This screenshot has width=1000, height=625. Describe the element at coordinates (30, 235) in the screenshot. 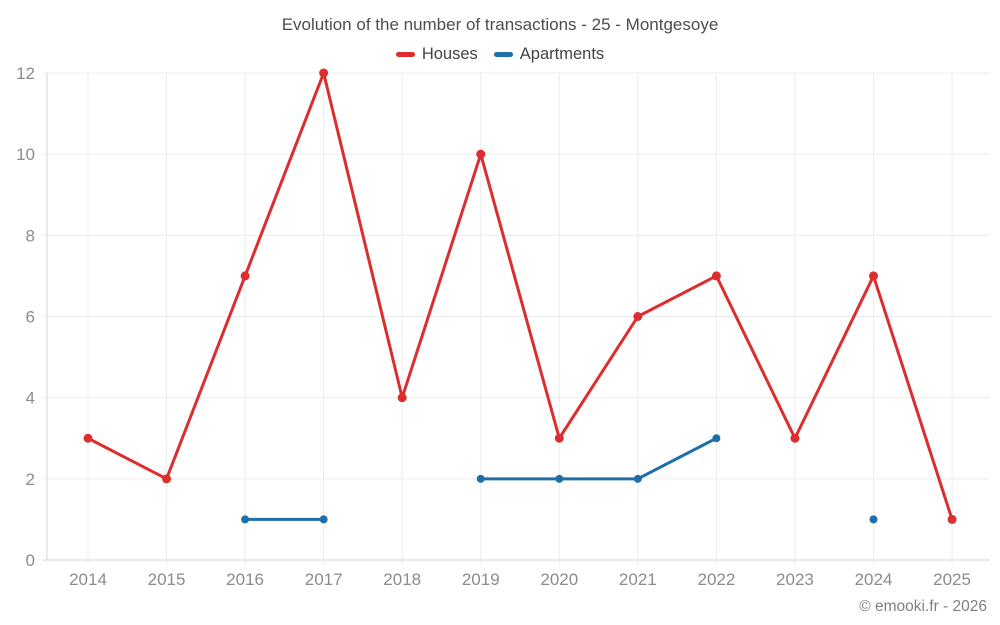

I see `y-axis-tick-label: 8` at that location.